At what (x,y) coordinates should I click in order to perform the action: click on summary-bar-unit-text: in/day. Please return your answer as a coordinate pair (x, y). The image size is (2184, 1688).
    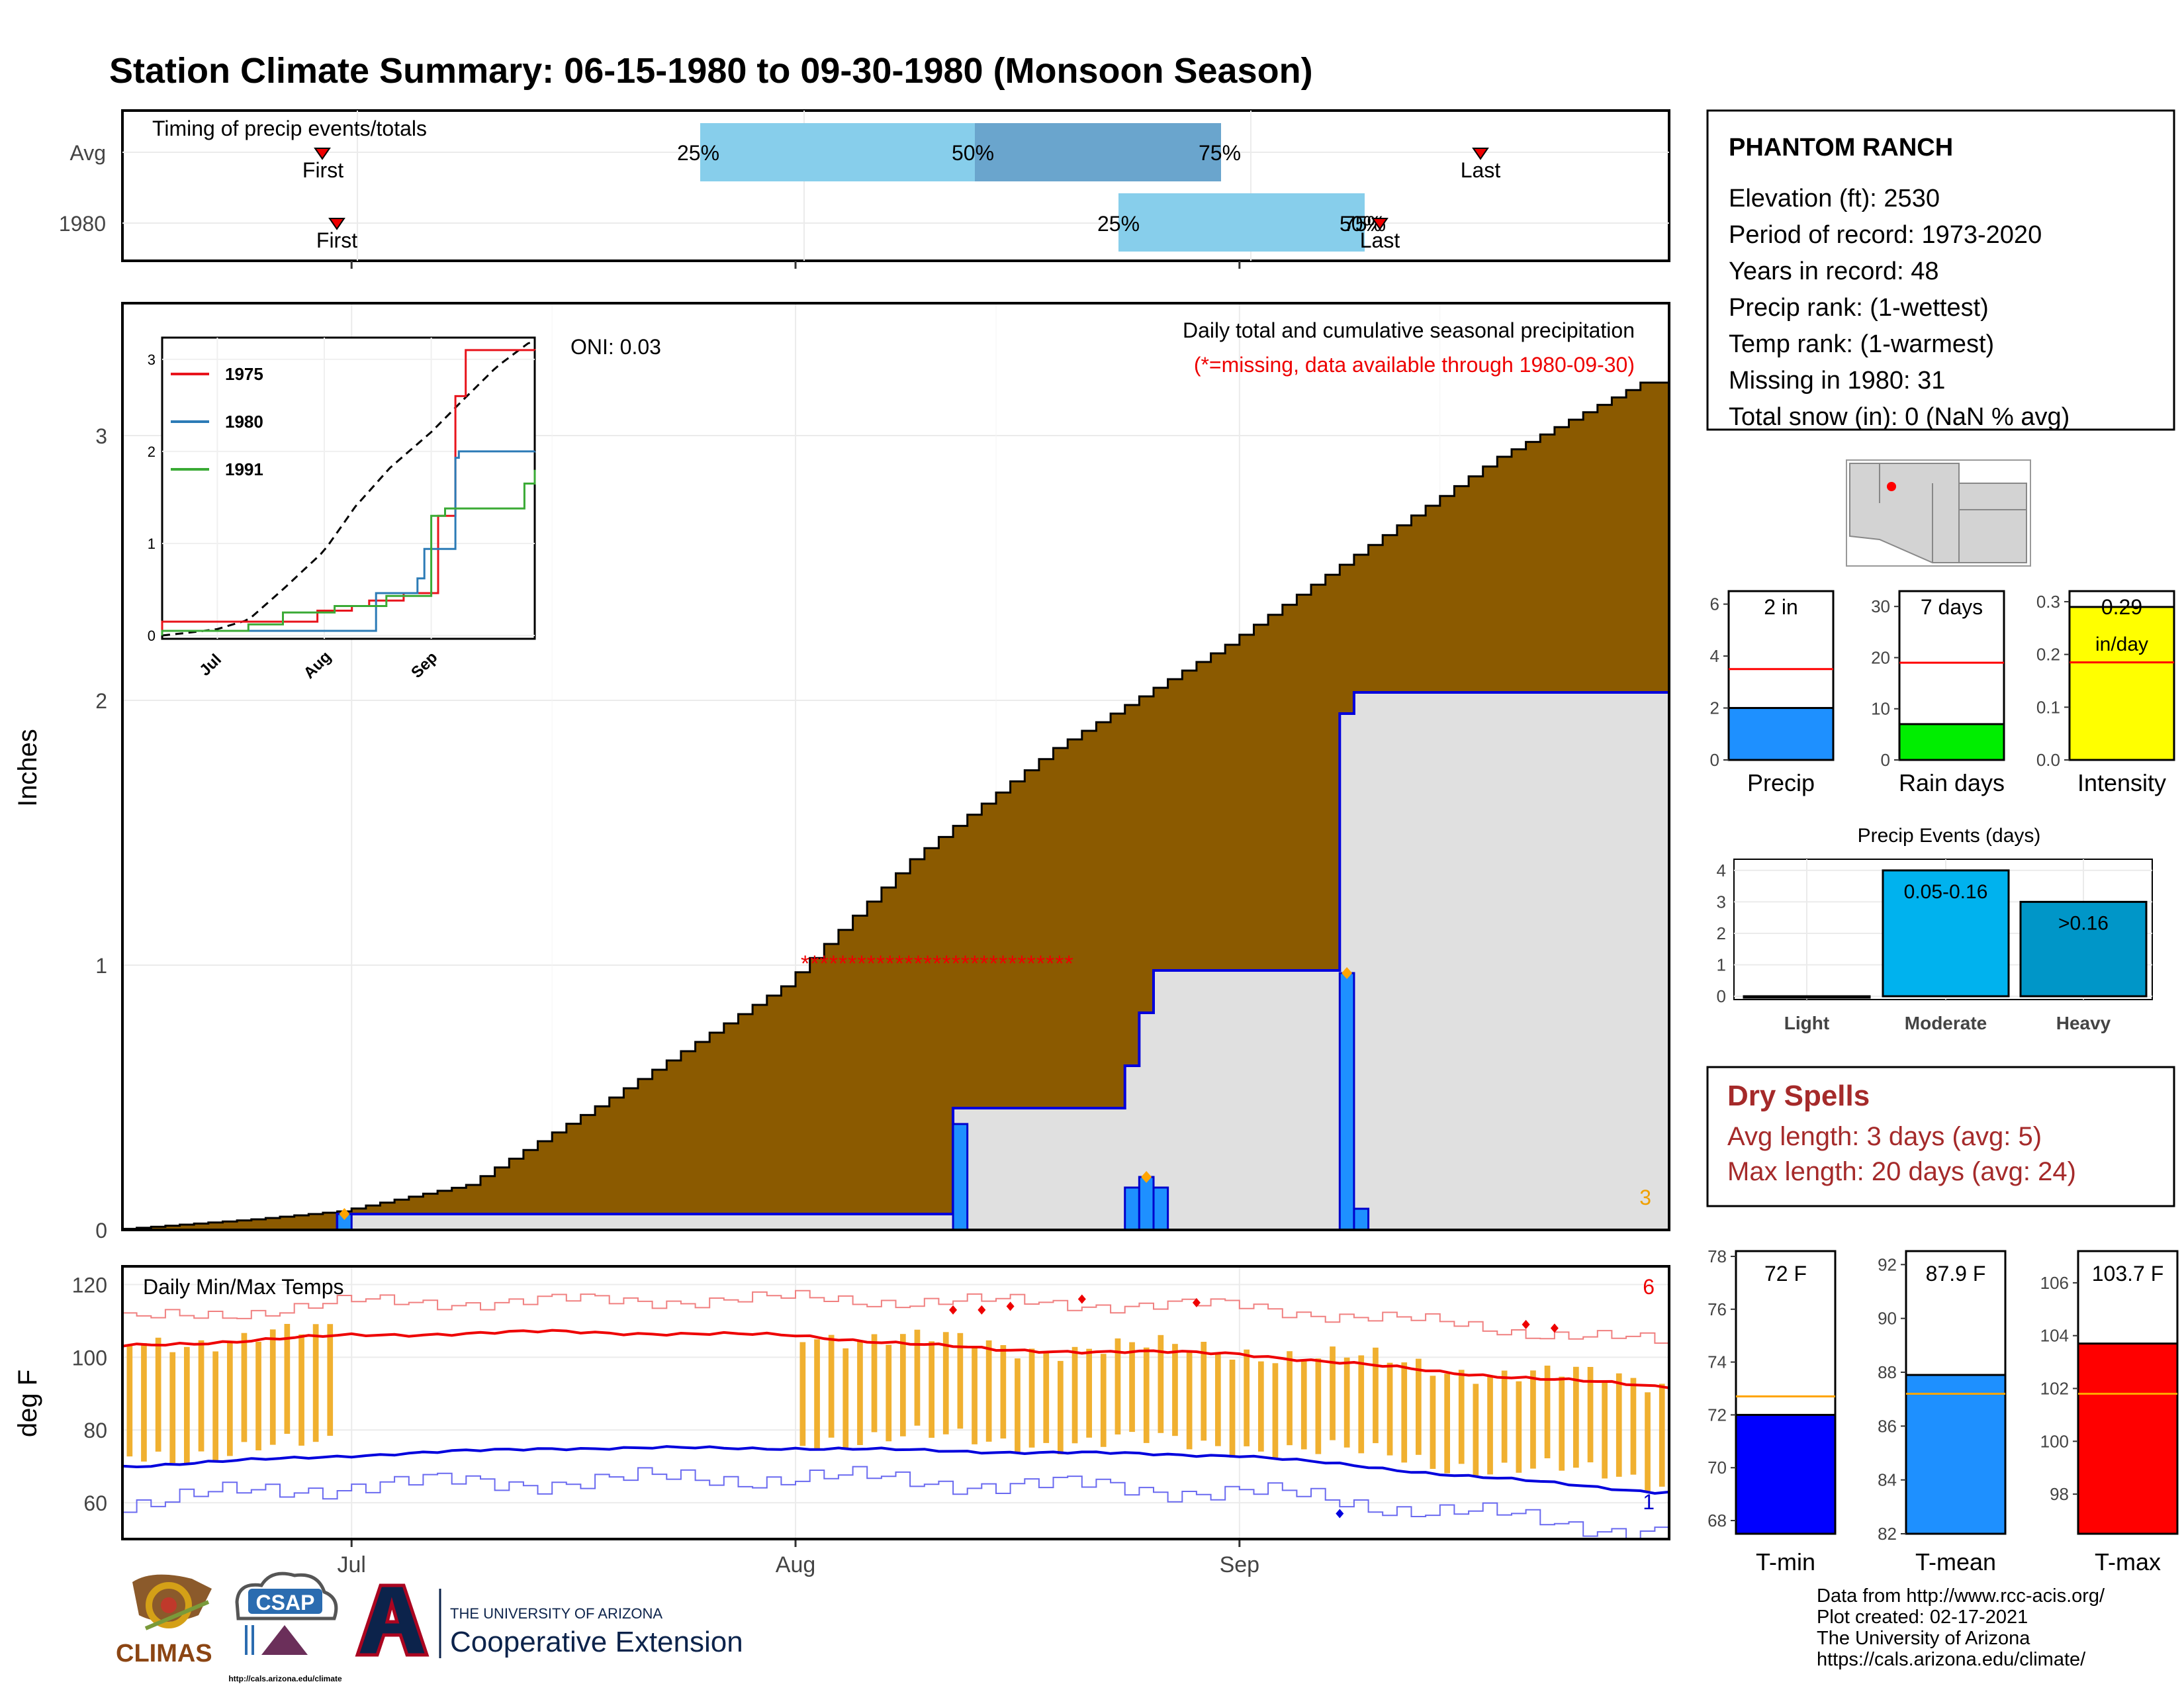
    Looking at the image, I should click on (2121, 644).